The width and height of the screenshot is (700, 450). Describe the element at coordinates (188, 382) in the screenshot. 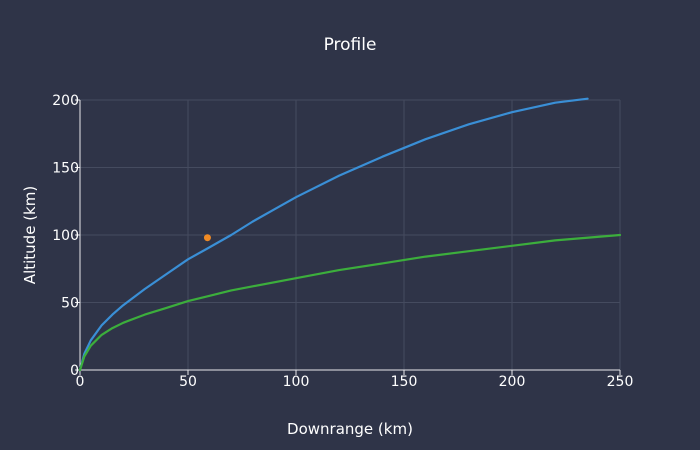

I see `x-tick-label: 50` at that location.